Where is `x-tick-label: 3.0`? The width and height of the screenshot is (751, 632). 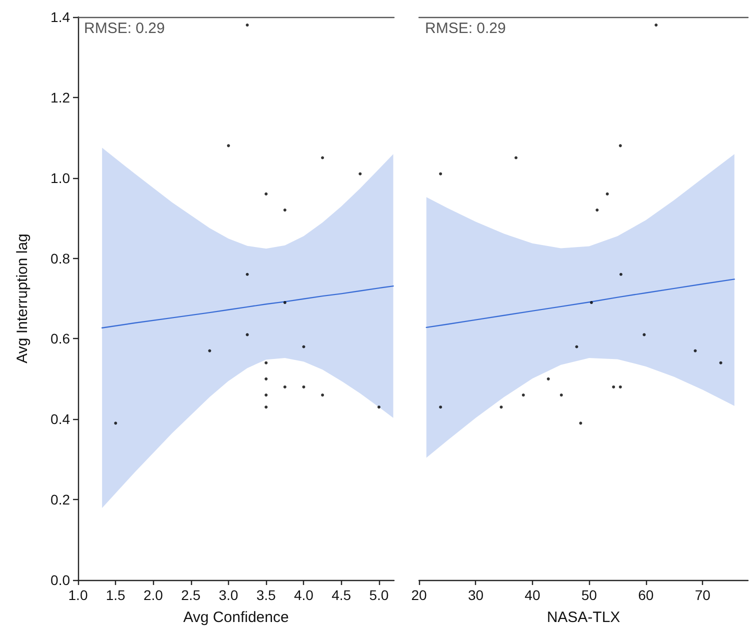 x-tick-label: 3.0 is located at coordinates (228, 595).